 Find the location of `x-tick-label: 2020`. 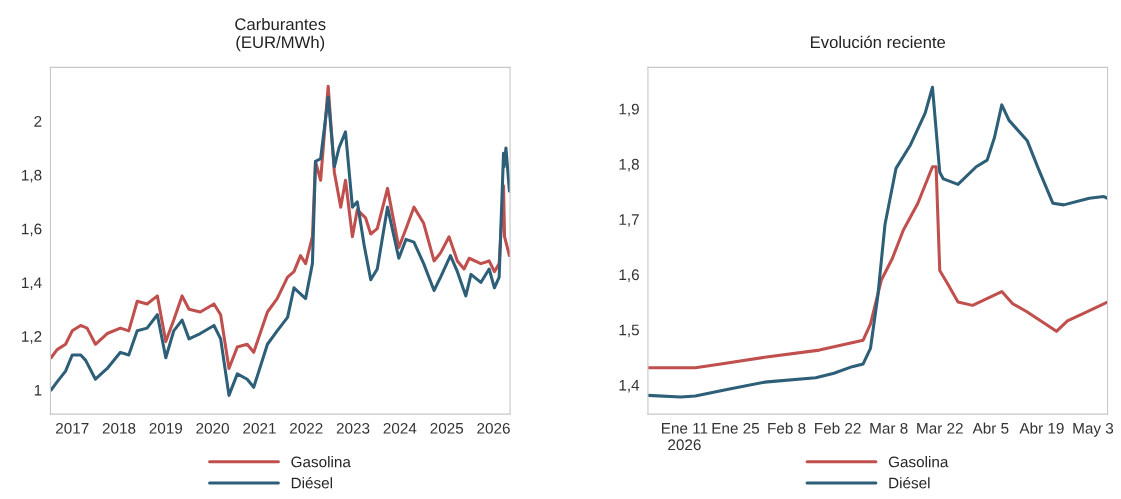

x-tick-label: 2020 is located at coordinates (212, 428).